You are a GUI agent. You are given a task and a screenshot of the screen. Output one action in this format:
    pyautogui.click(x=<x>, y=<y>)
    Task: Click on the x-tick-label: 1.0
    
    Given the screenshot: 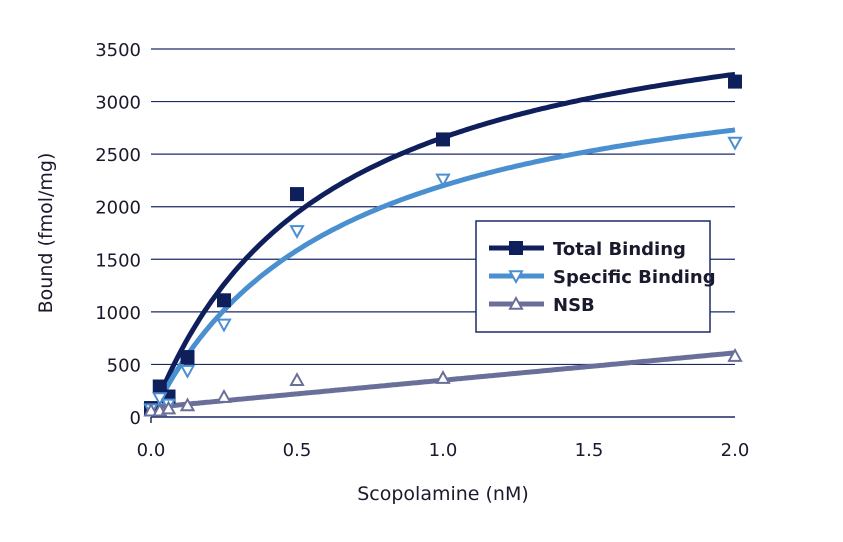 What is the action you would take?
    pyautogui.click(x=443, y=450)
    